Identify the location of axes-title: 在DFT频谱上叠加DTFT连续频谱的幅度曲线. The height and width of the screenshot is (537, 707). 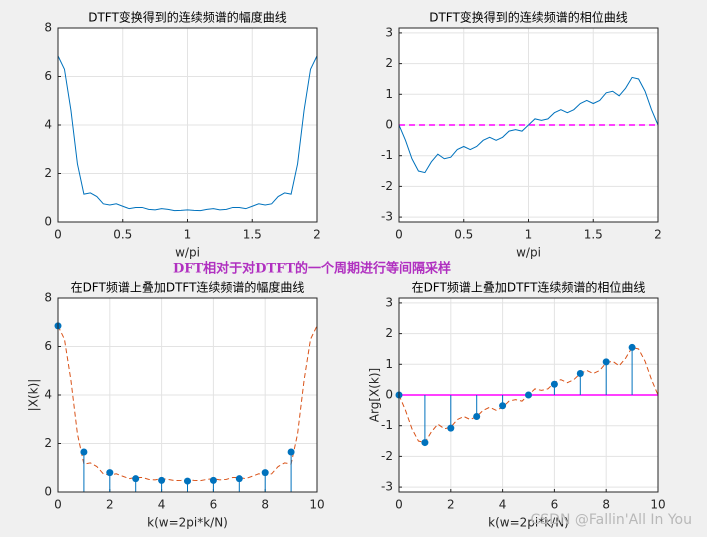
(188, 287).